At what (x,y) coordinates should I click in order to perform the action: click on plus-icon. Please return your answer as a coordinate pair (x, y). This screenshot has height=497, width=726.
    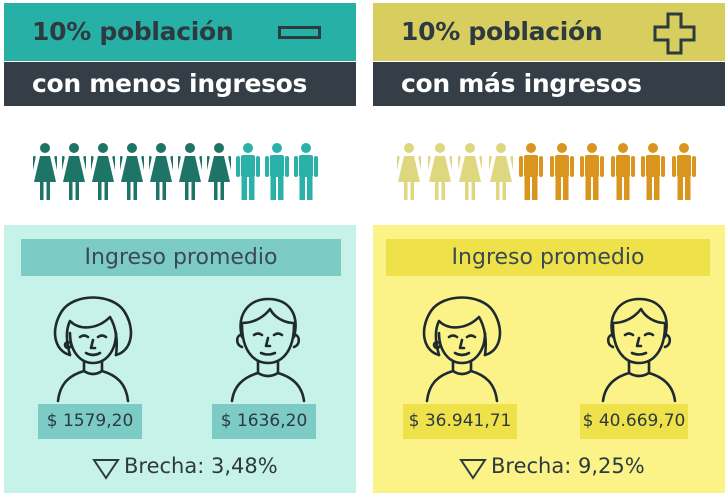
    Looking at the image, I should click on (674, 33).